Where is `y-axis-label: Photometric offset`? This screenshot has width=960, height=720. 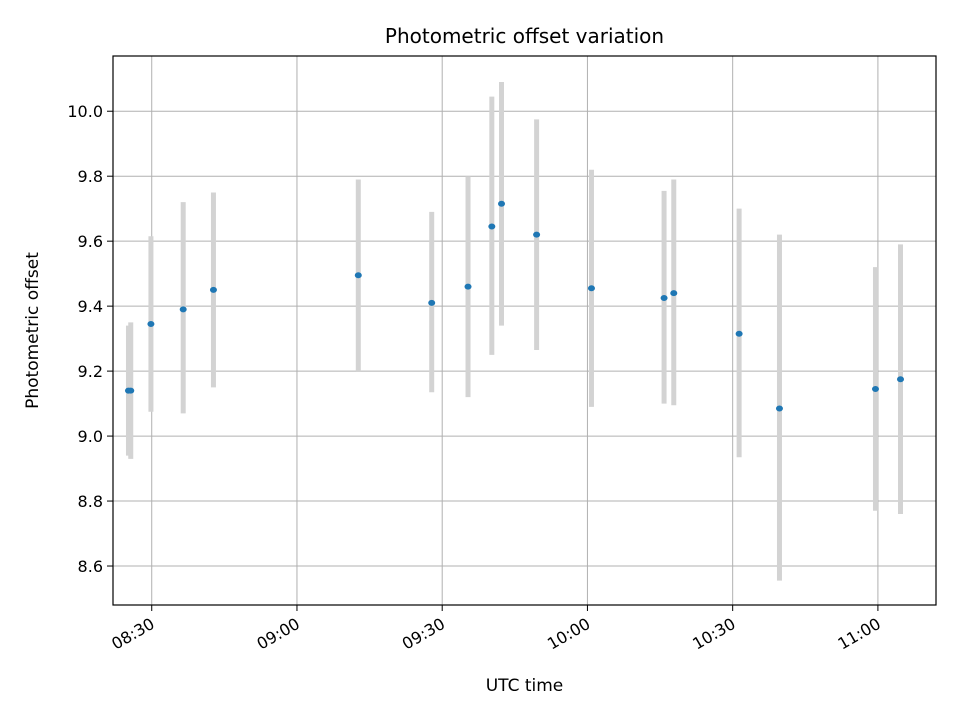
y-axis-label: Photometric offset is located at coordinates (33, 330).